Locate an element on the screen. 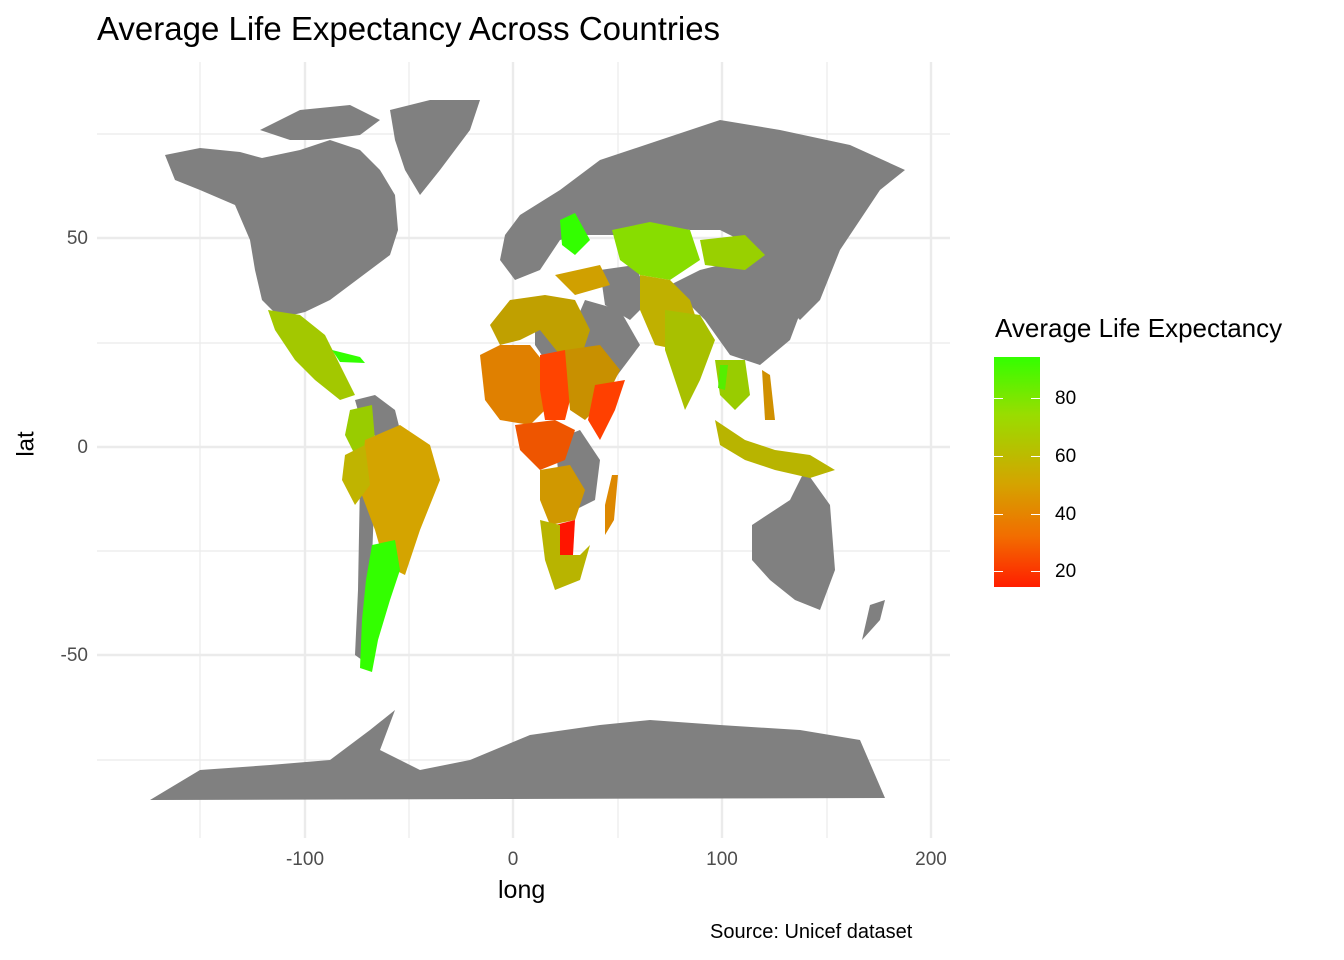 The height and width of the screenshot is (960, 1344). mongolia is located at coordinates (732, 252).